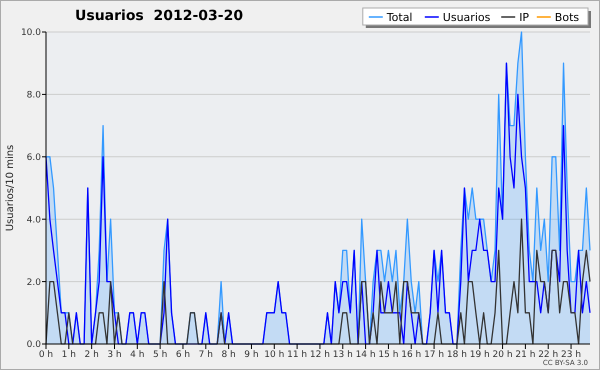 Image resolution: width=600 pixels, height=370 pixels. What do you see at coordinates (388, 355) in the screenshot?
I see `x-tick-label: 15 h` at bounding box center [388, 355].